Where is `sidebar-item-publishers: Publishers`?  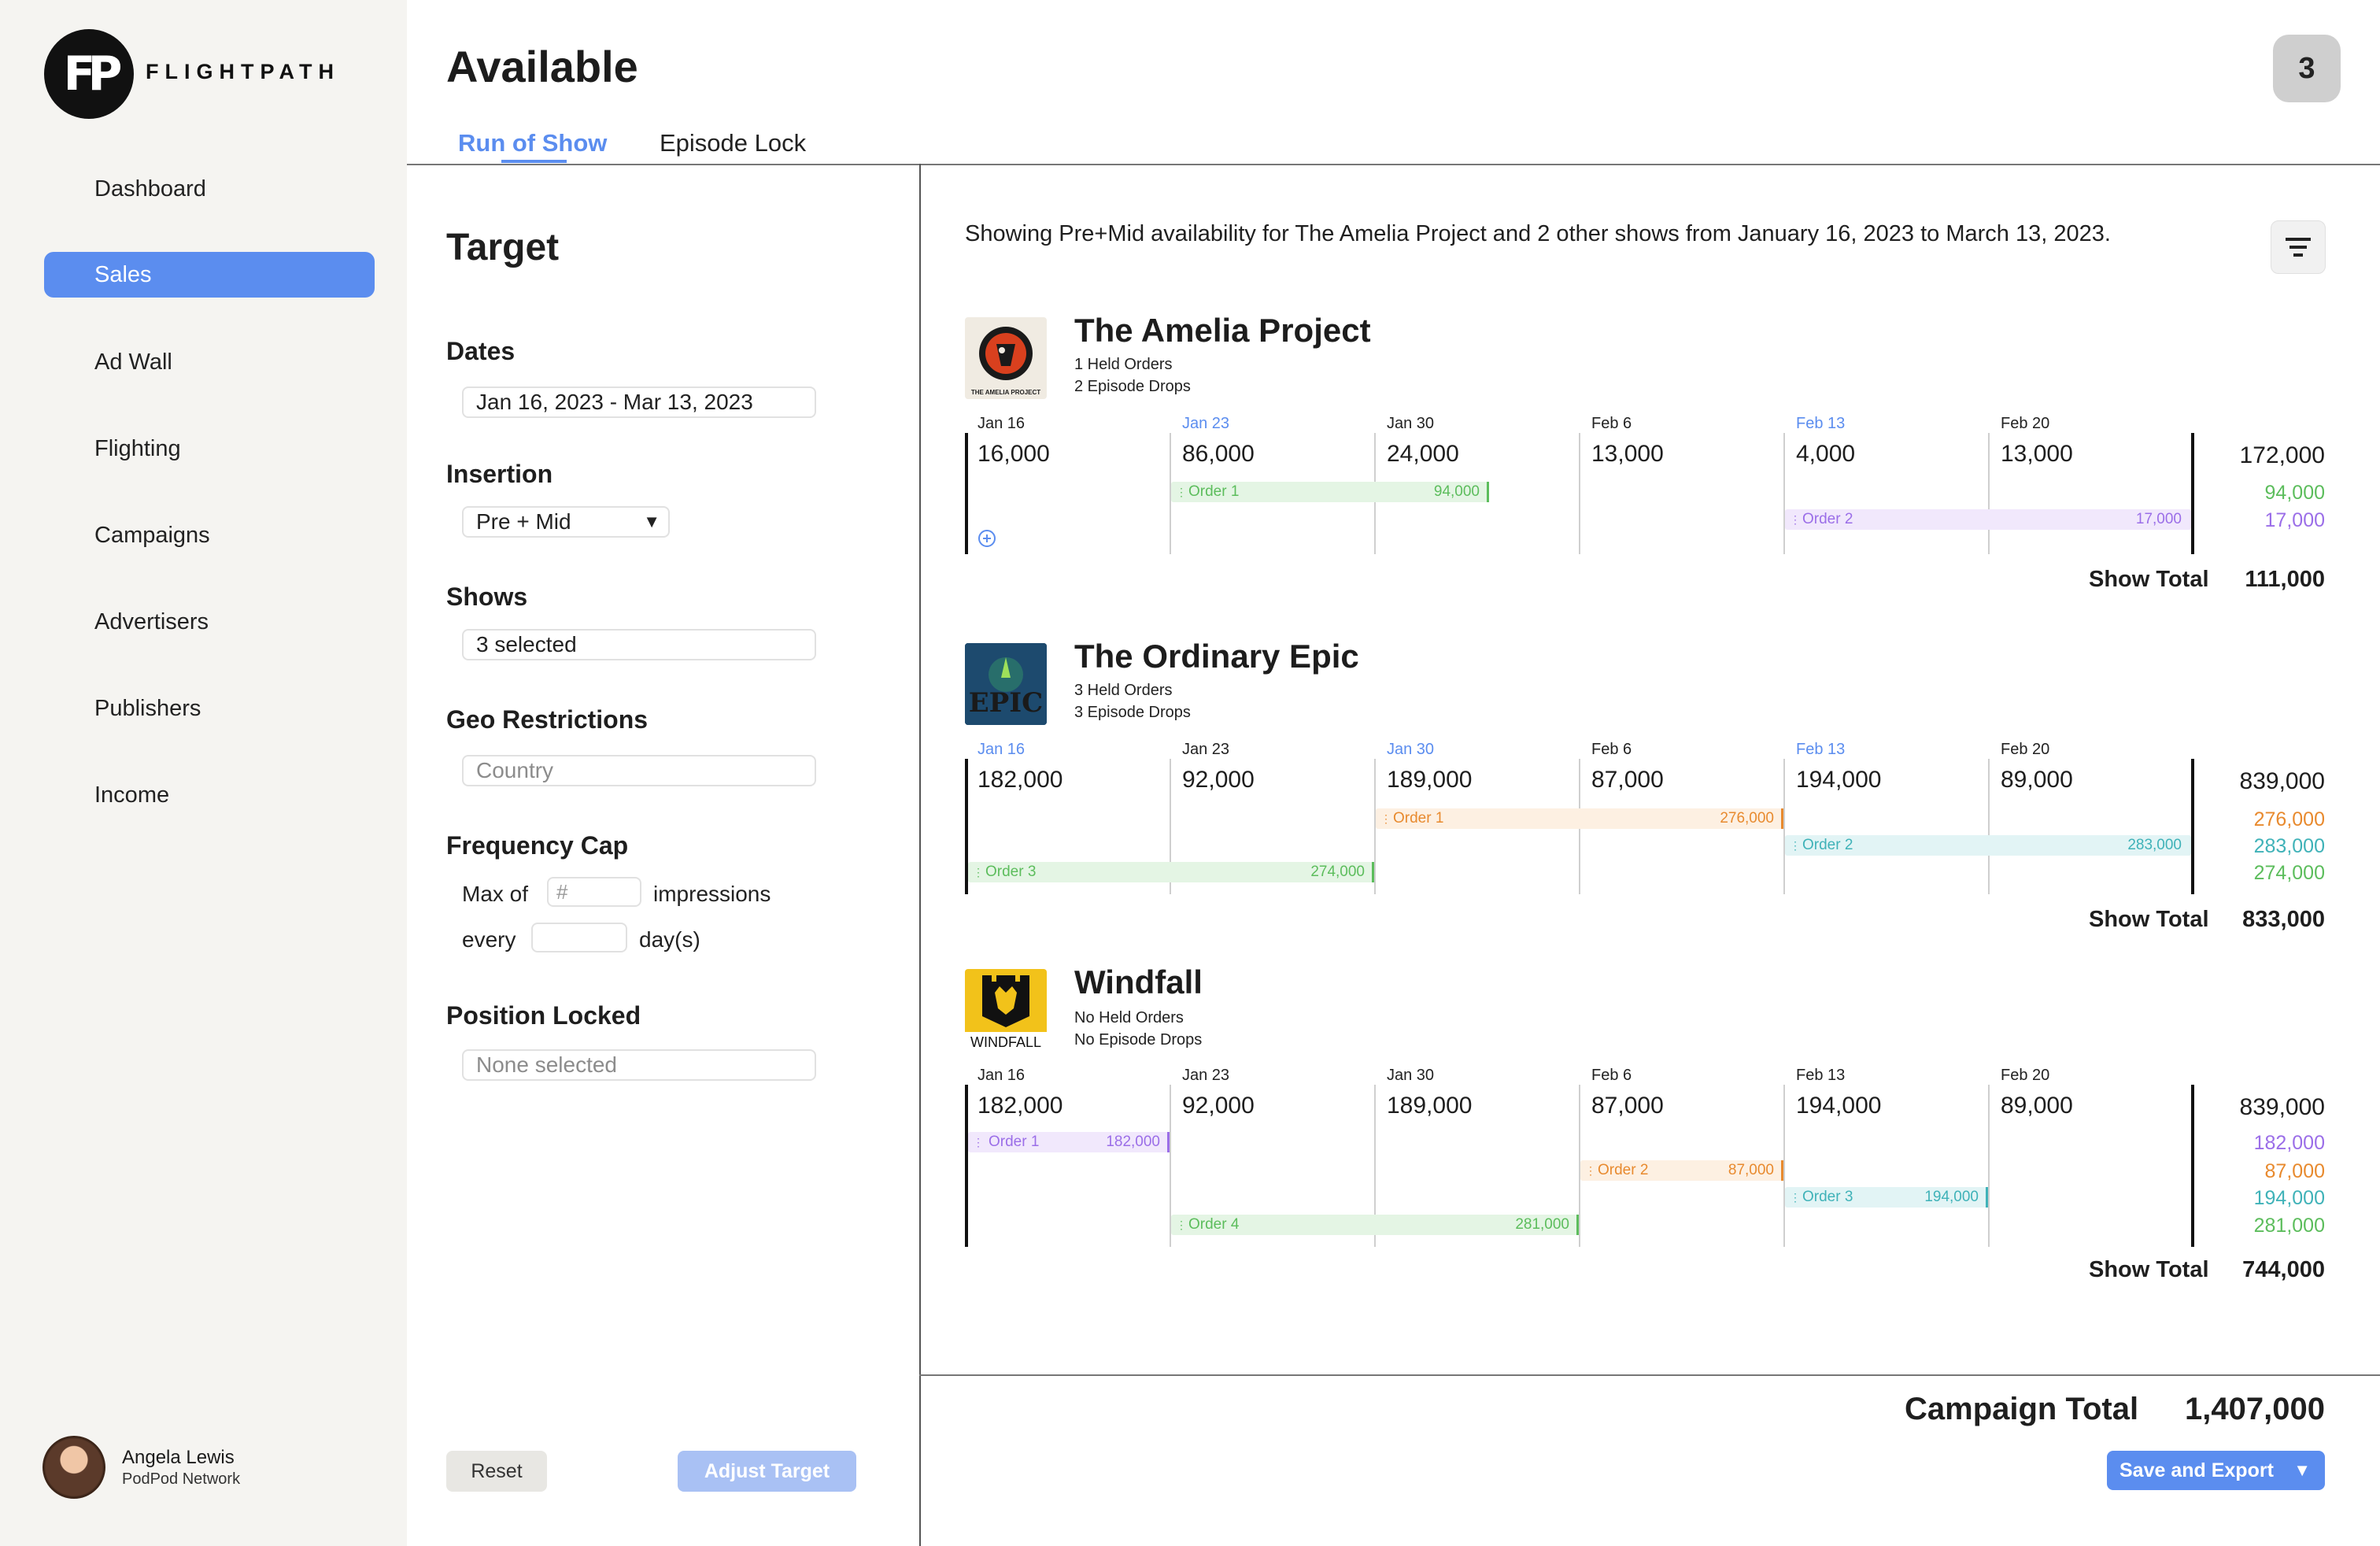
sidebar-item-publishers: Publishers is located at coordinates (147, 708).